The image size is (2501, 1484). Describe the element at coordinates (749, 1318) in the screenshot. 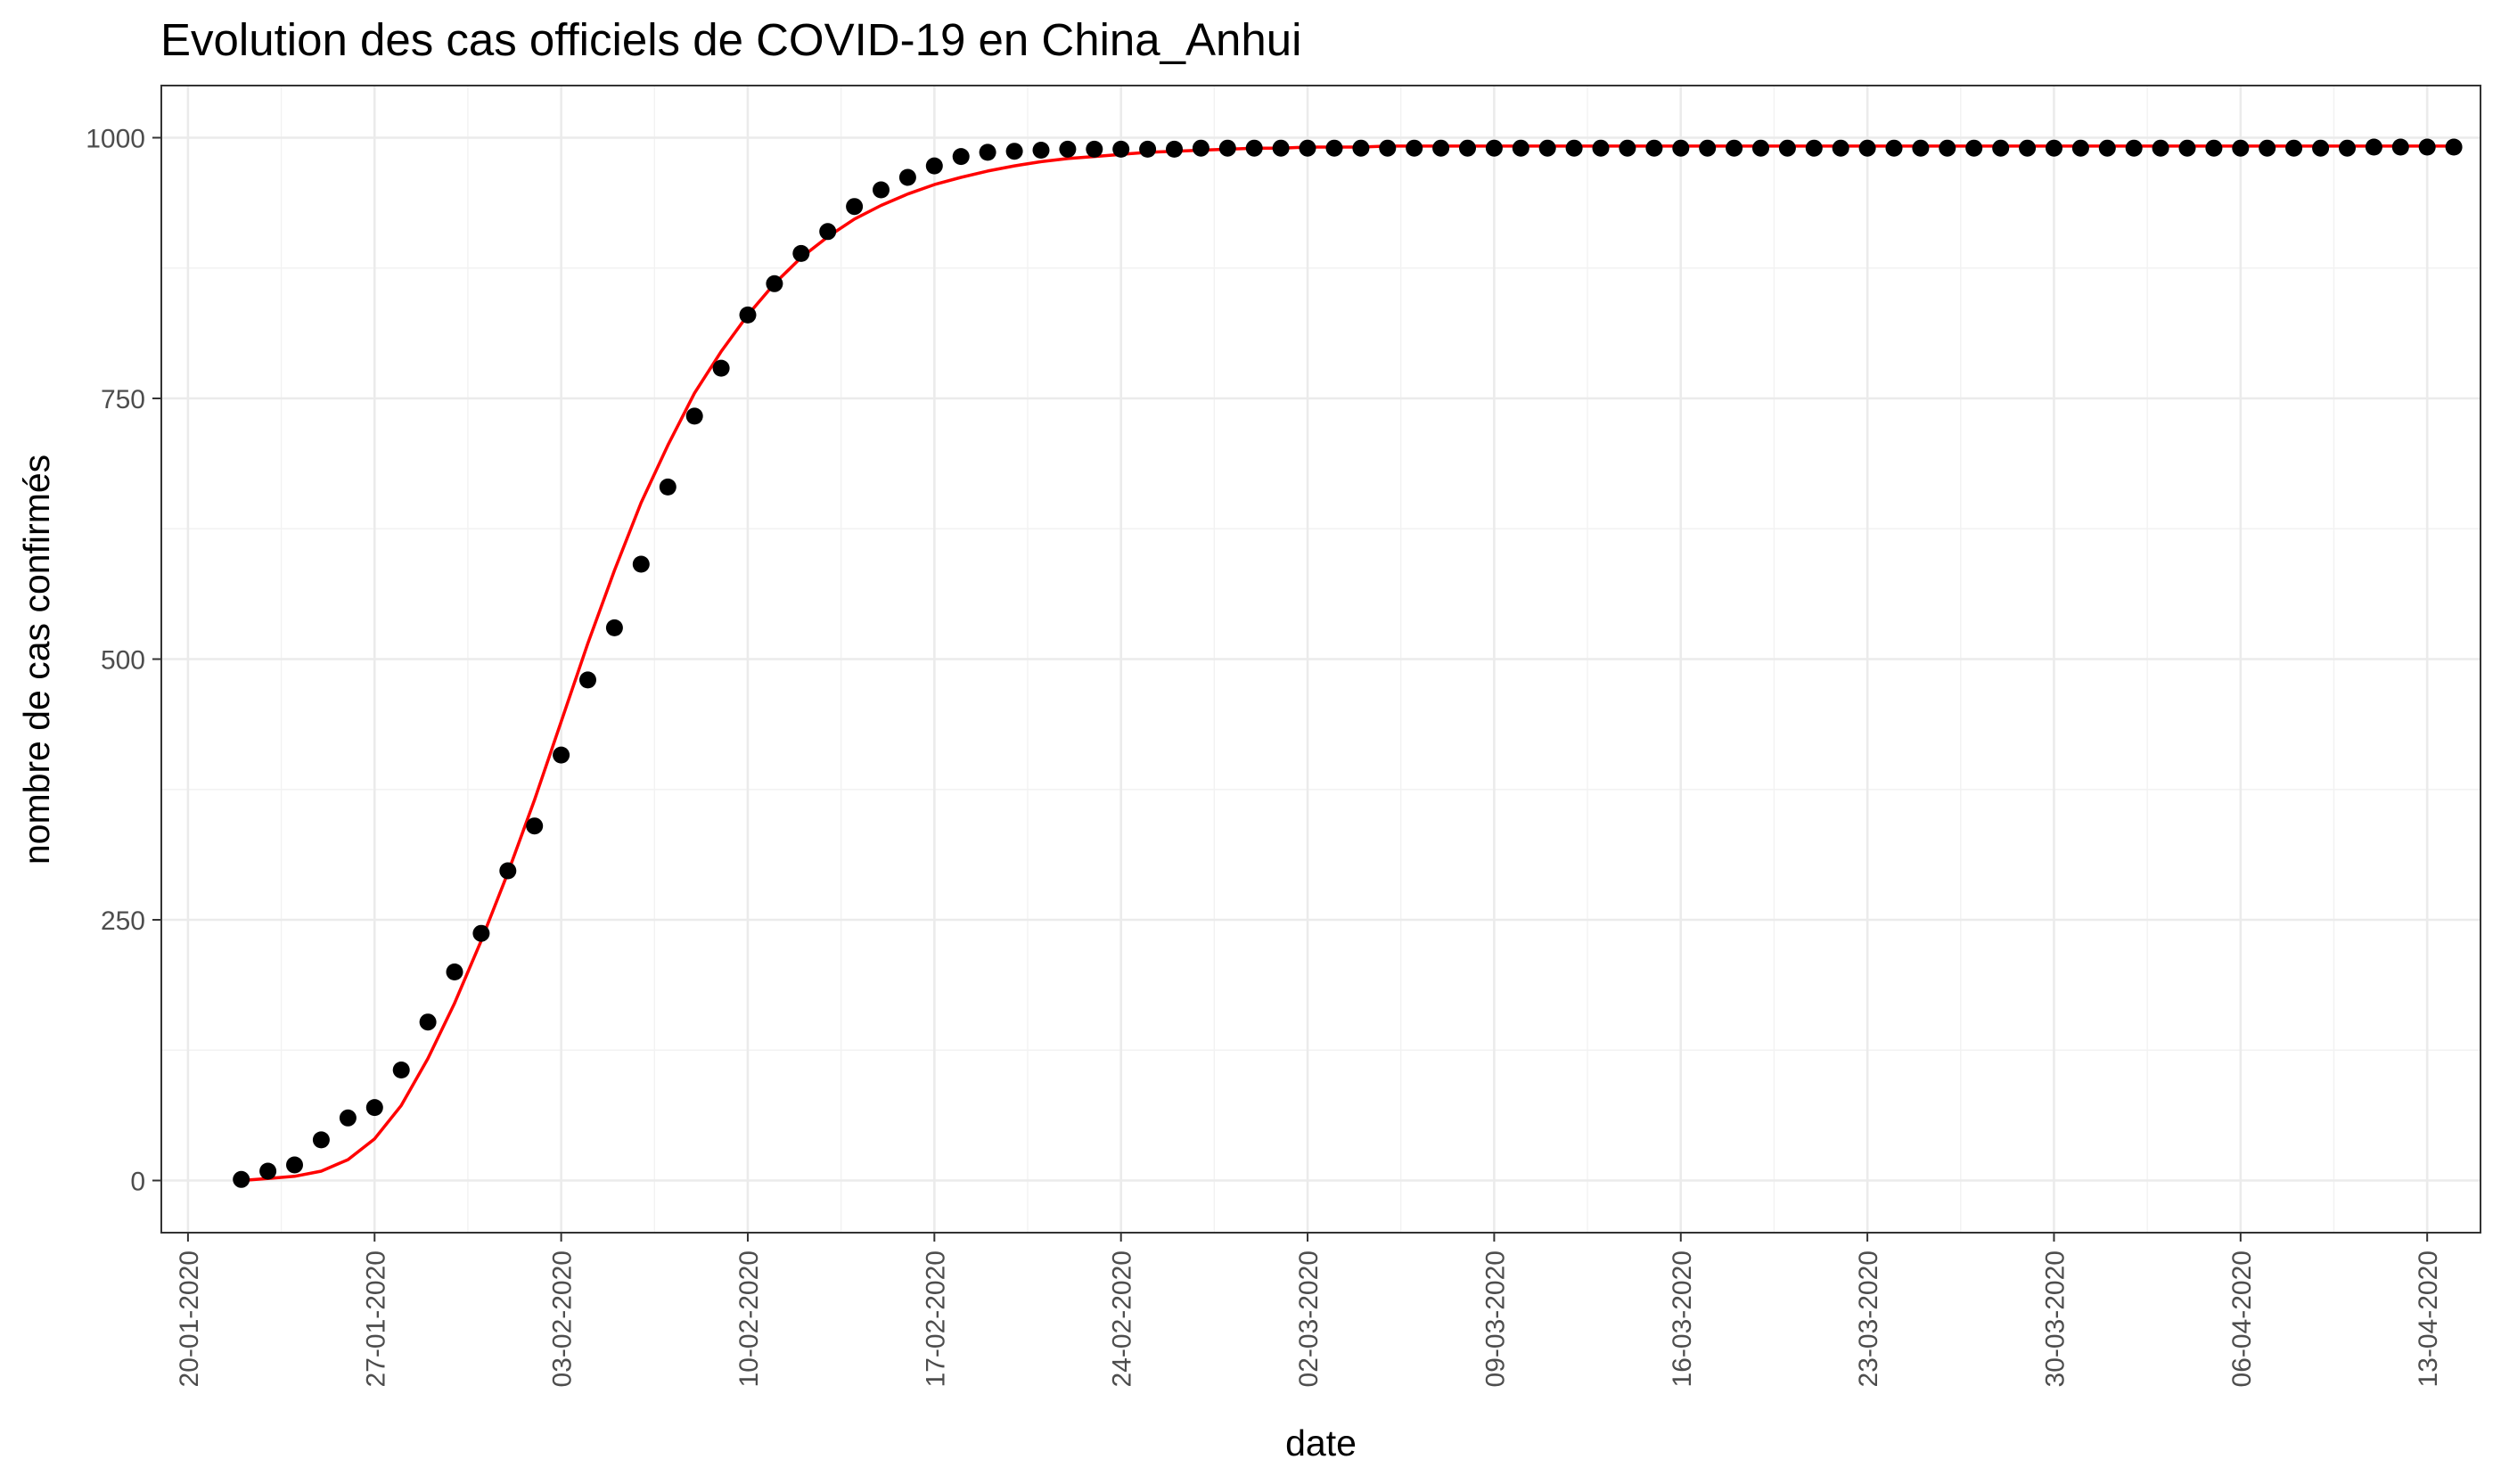

I see `x-tick-label: 10-02-2020` at that location.